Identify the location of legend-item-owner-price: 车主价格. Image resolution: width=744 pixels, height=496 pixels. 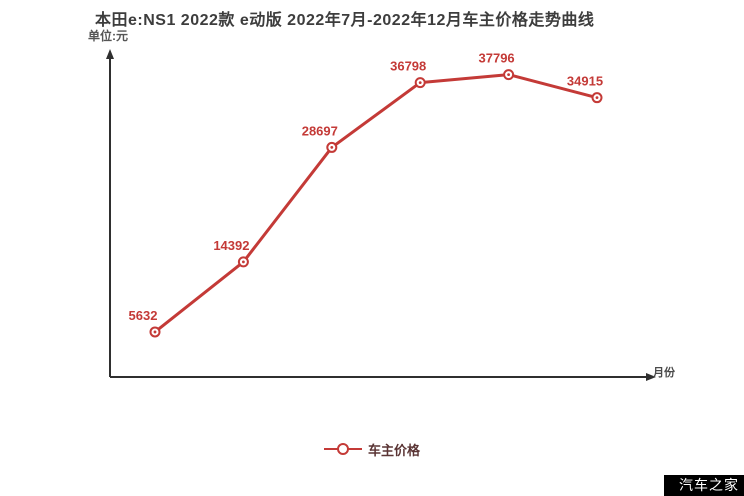
(372, 449).